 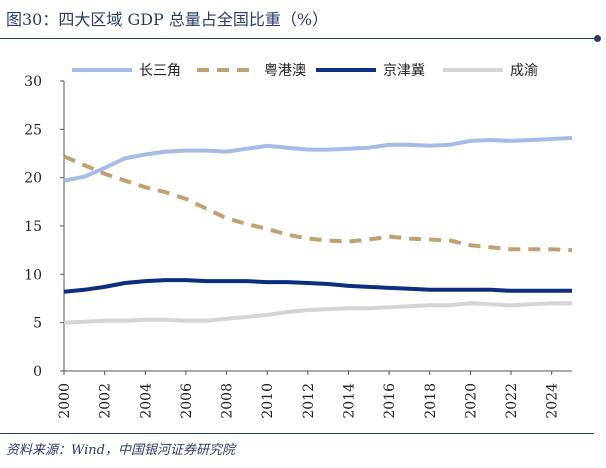 What do you see at coordinates (309, 401) in the screenshot?
I see `x-tick-label: 2012` at bounding box center [309, 401].